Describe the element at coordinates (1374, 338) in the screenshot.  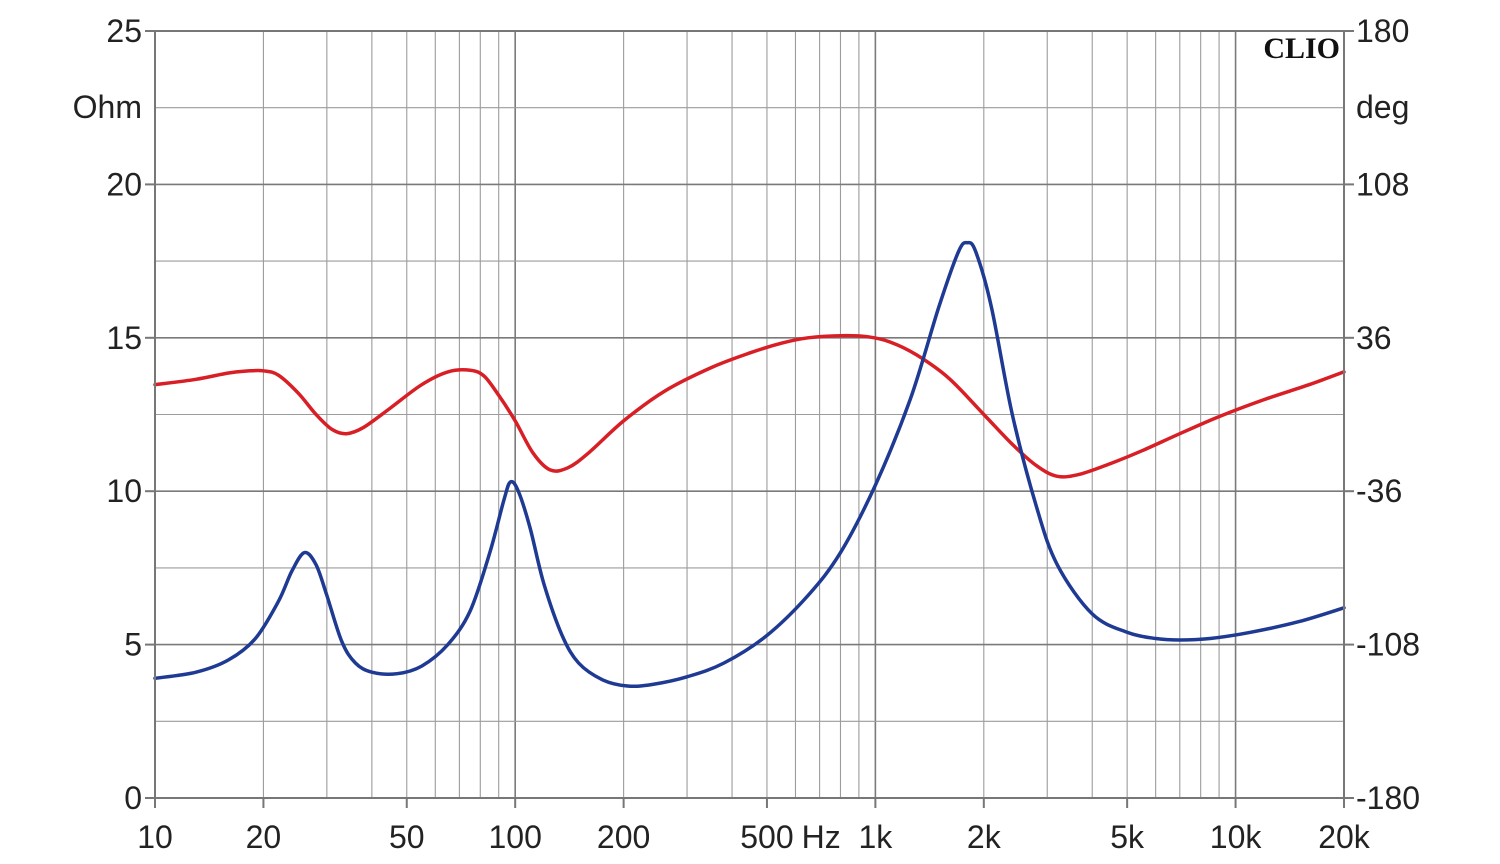
I see `y-right-tick-label: 36` at that location.